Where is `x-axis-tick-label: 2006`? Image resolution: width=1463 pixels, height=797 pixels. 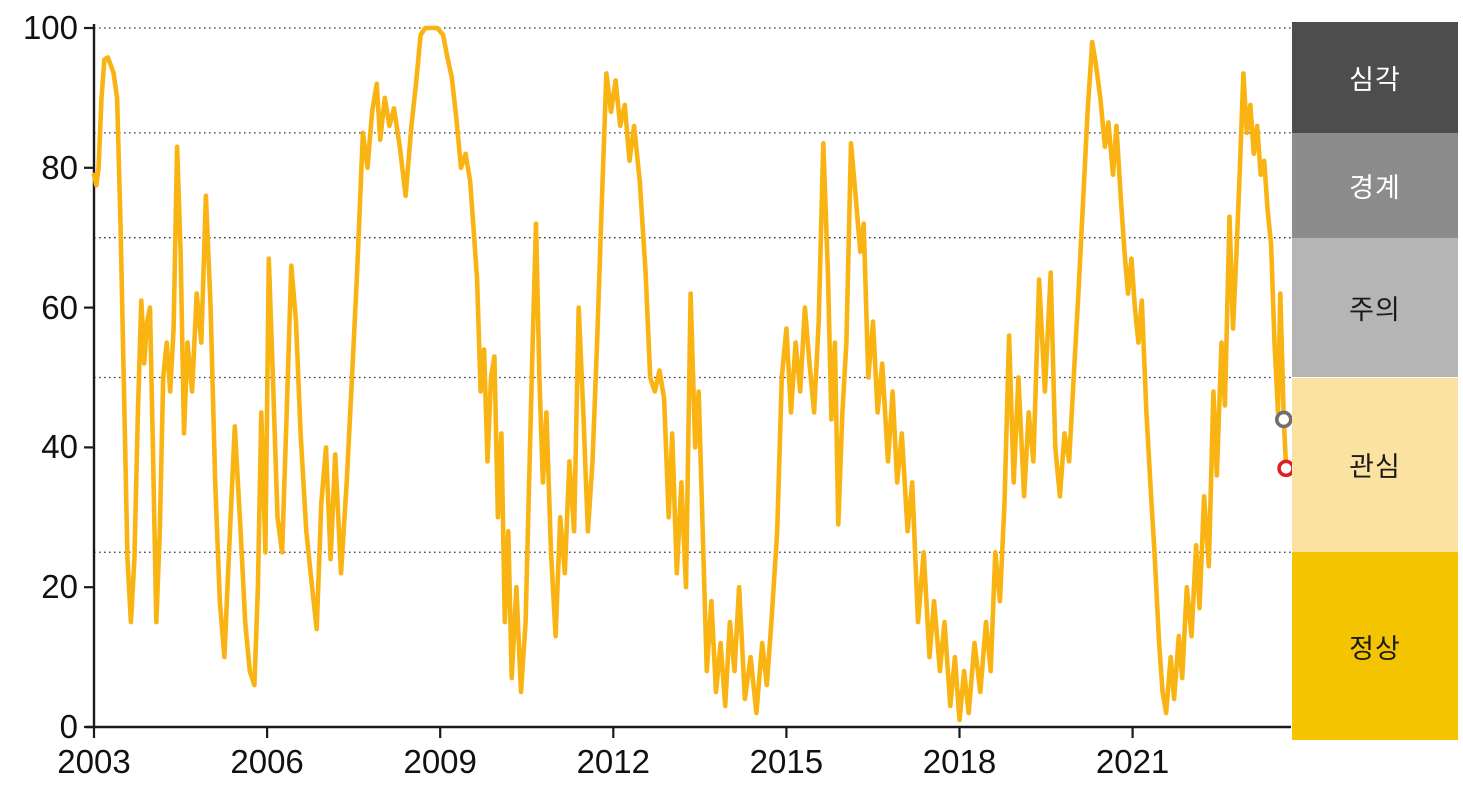
x-axis-tick-label: 2006 is located at coordinates (267, 761).